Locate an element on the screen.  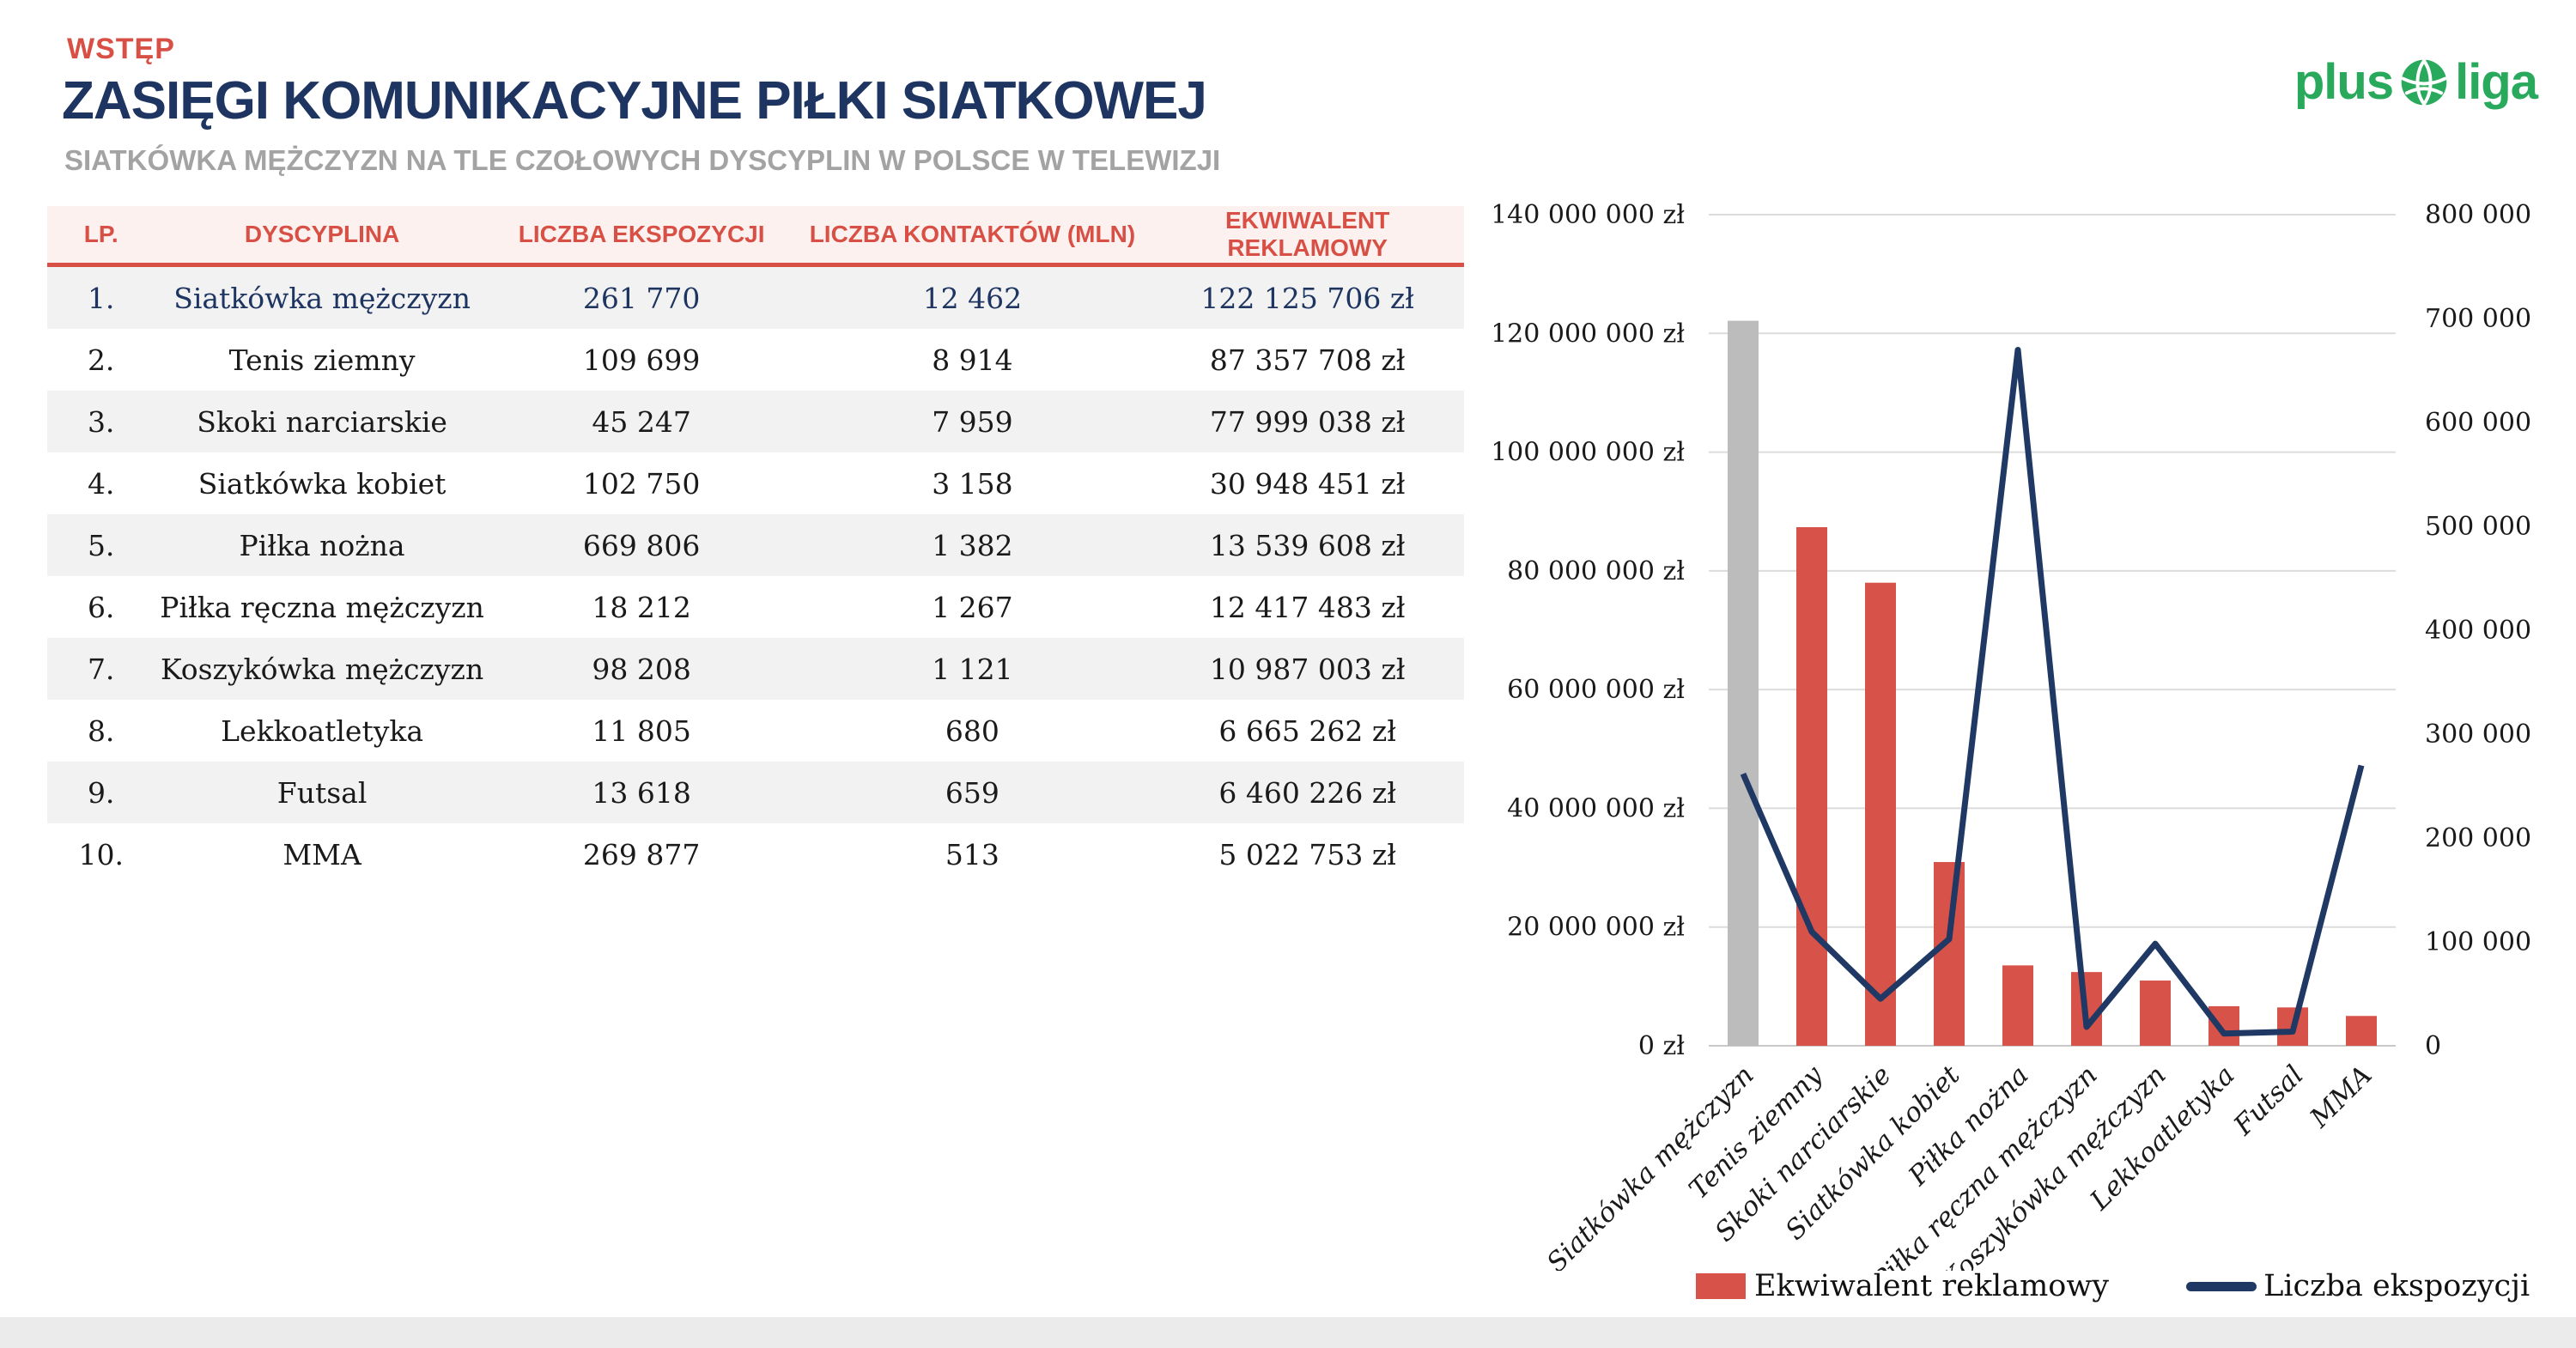
table-cell: 102 750 is located at coordinates (641, 484).